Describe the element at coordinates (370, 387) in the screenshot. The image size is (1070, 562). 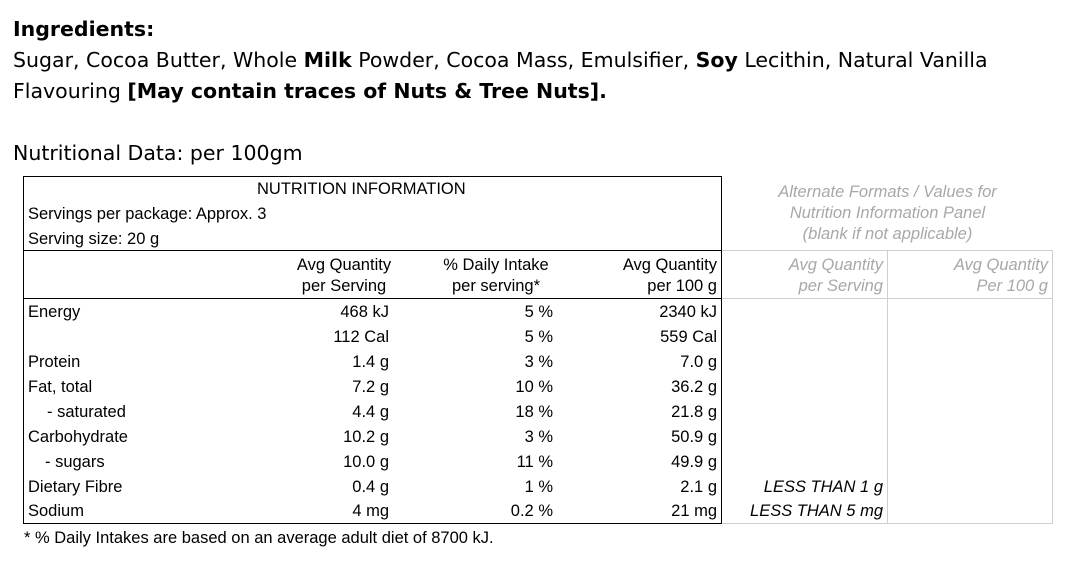
I see `value-per-serving: 7.2 g` at that location.